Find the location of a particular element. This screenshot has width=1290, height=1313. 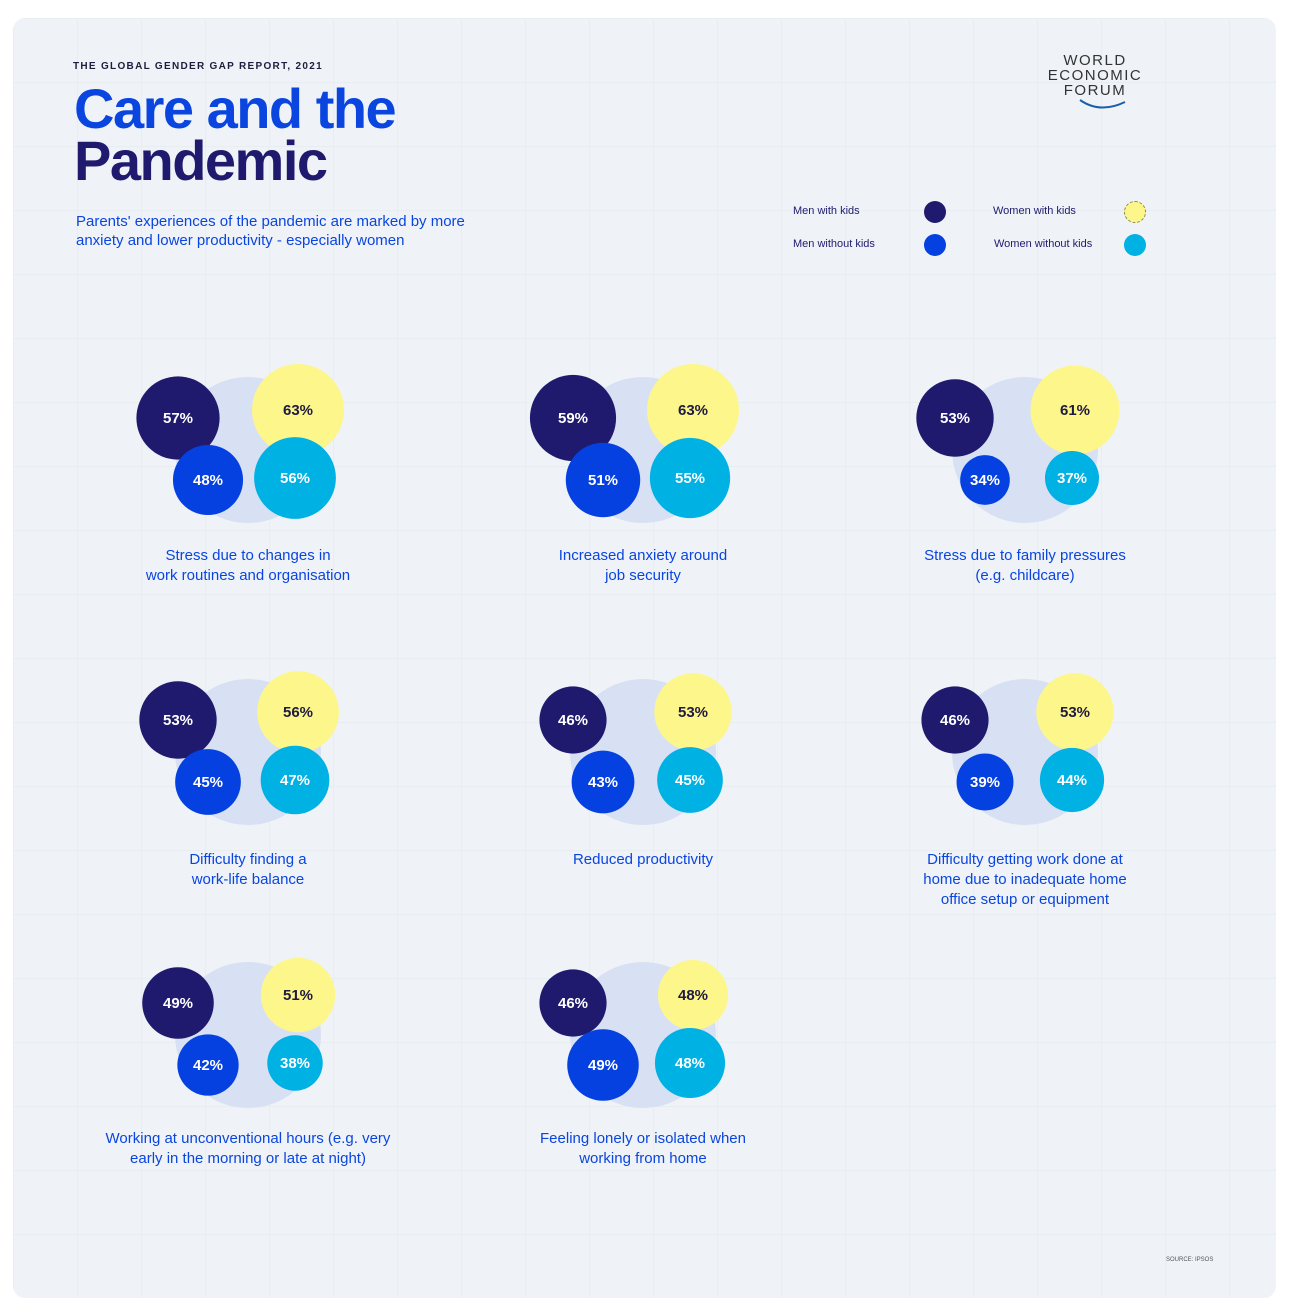

bubble-value-label: 47% is located at coordinates (295, 780).